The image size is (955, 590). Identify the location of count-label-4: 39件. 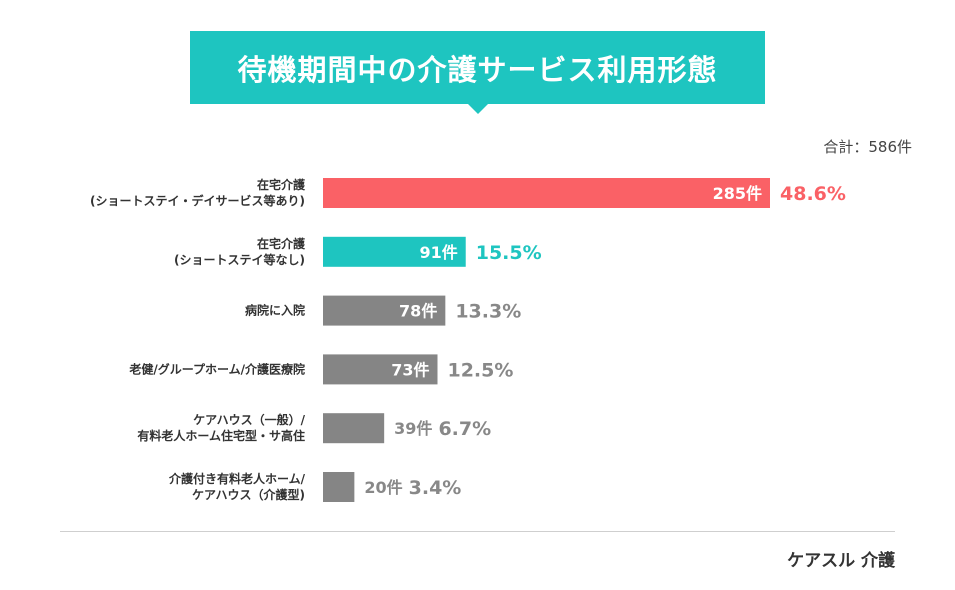
(413, 428).